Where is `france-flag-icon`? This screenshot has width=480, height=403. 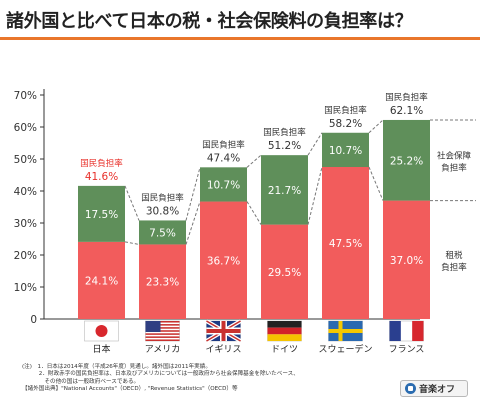
france-flag-icon is located at coordinates (406, 331).